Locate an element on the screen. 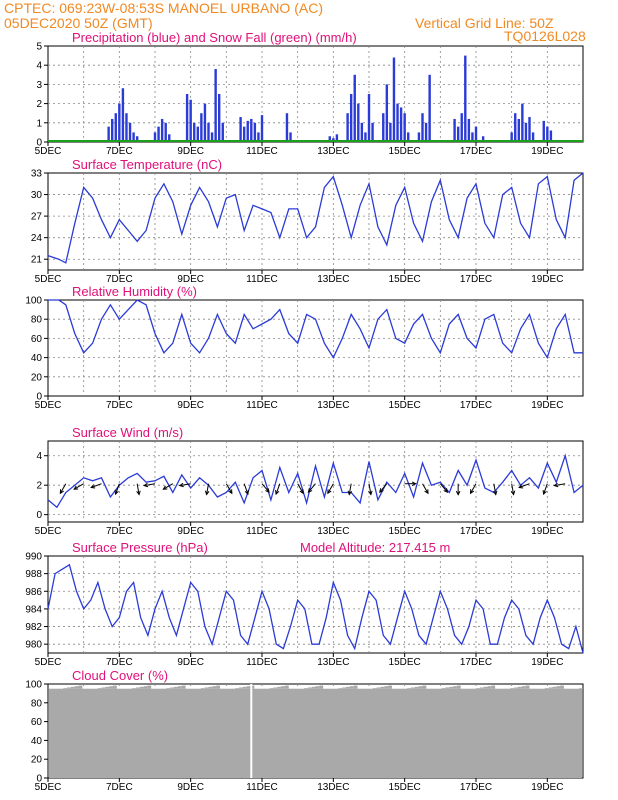 Image resolution: width=618 pixels, height=800 pixels. cloud-xtick-label: 9DEC is located at coordinates (190, 787).